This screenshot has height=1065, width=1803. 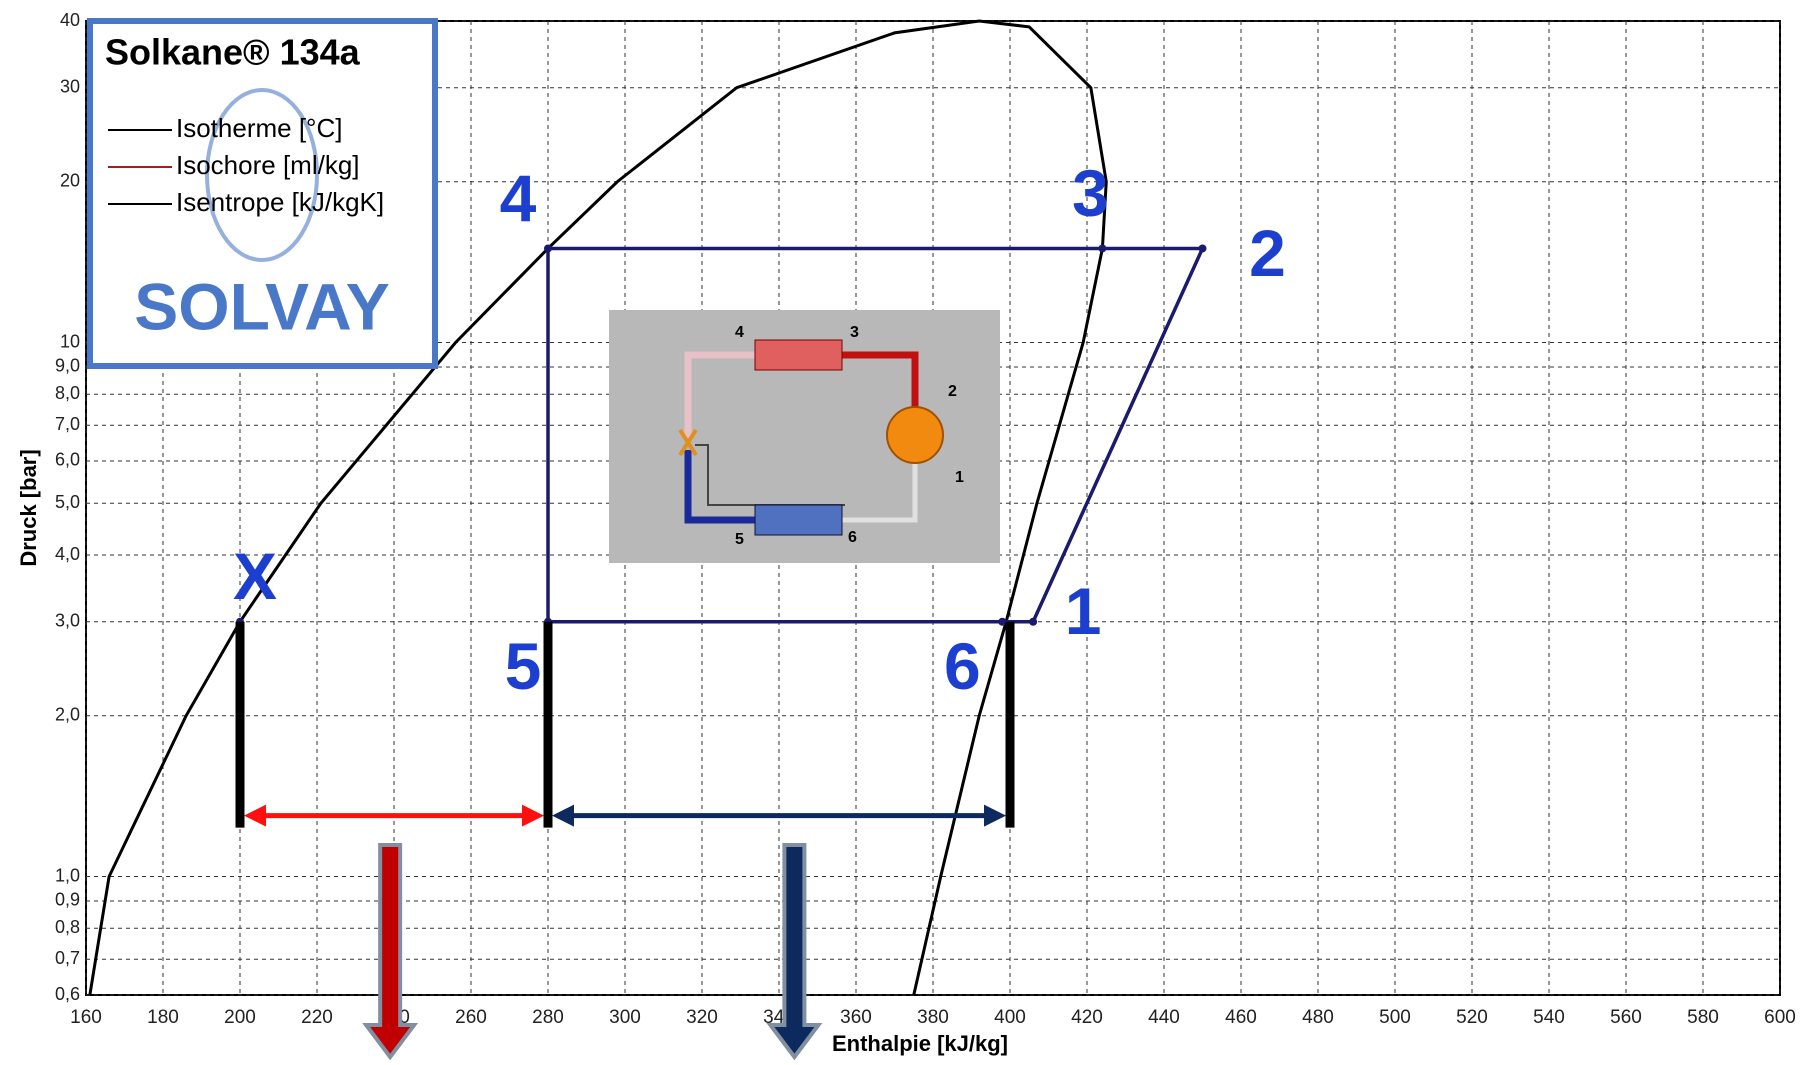 What do you see at coordinates (67, 958) in the screenshot?
I see `y-tick-label: 0,7` at bounding box center [67, 958].